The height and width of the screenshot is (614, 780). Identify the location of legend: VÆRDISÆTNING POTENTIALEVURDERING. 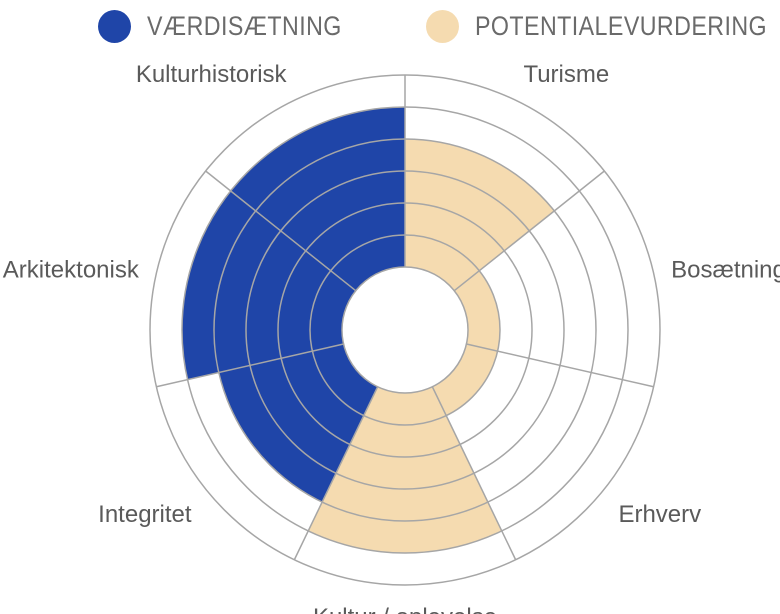
(439, 26).